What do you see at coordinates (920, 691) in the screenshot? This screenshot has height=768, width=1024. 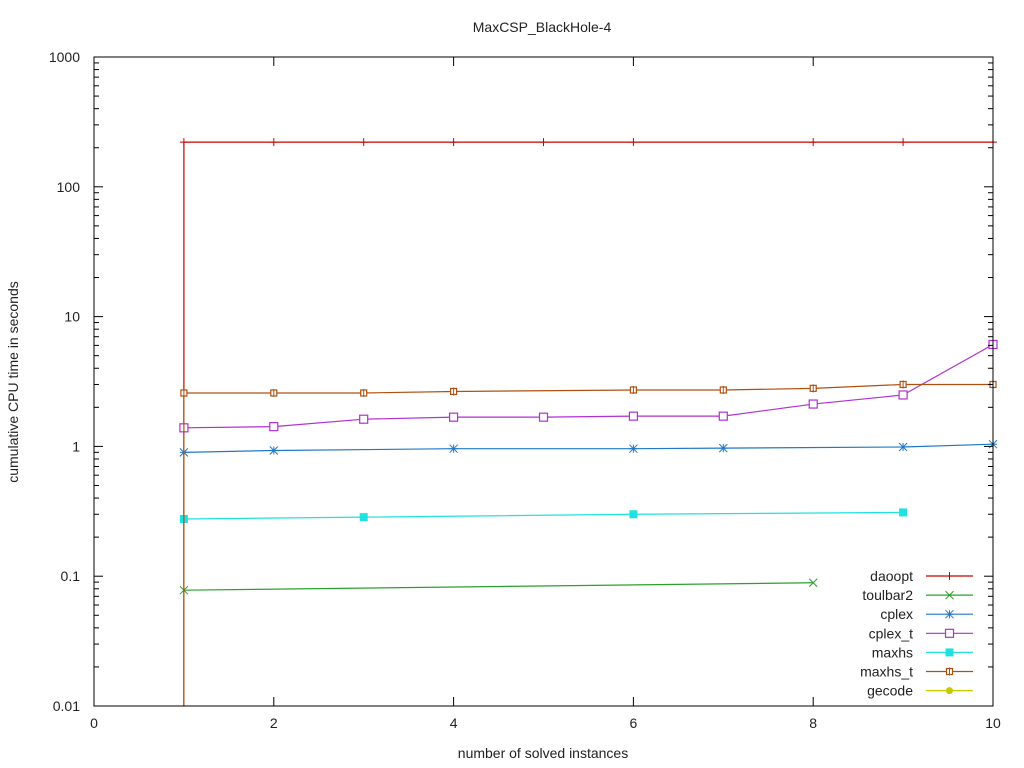 I see `legend-item-gecode: gecode` at bounding box center [920, 691].